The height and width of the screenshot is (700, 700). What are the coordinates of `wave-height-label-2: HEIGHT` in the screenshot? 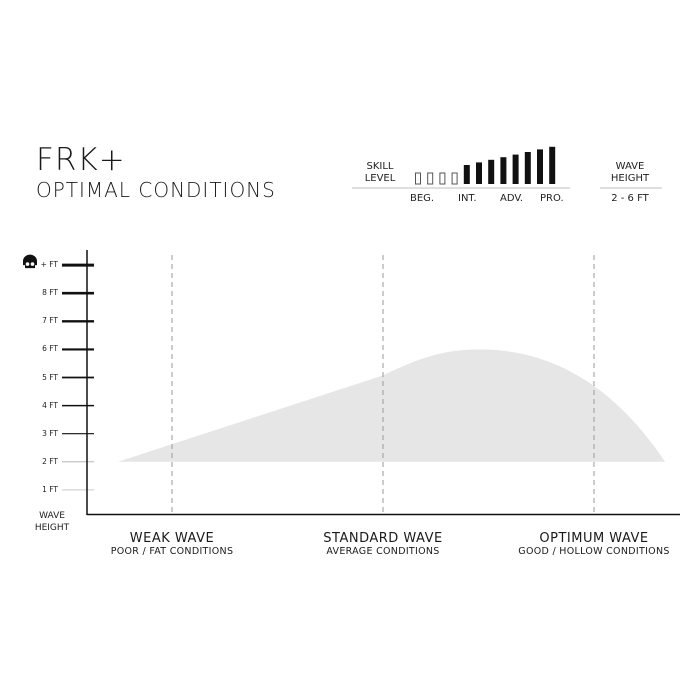 It's located at (630, 178).